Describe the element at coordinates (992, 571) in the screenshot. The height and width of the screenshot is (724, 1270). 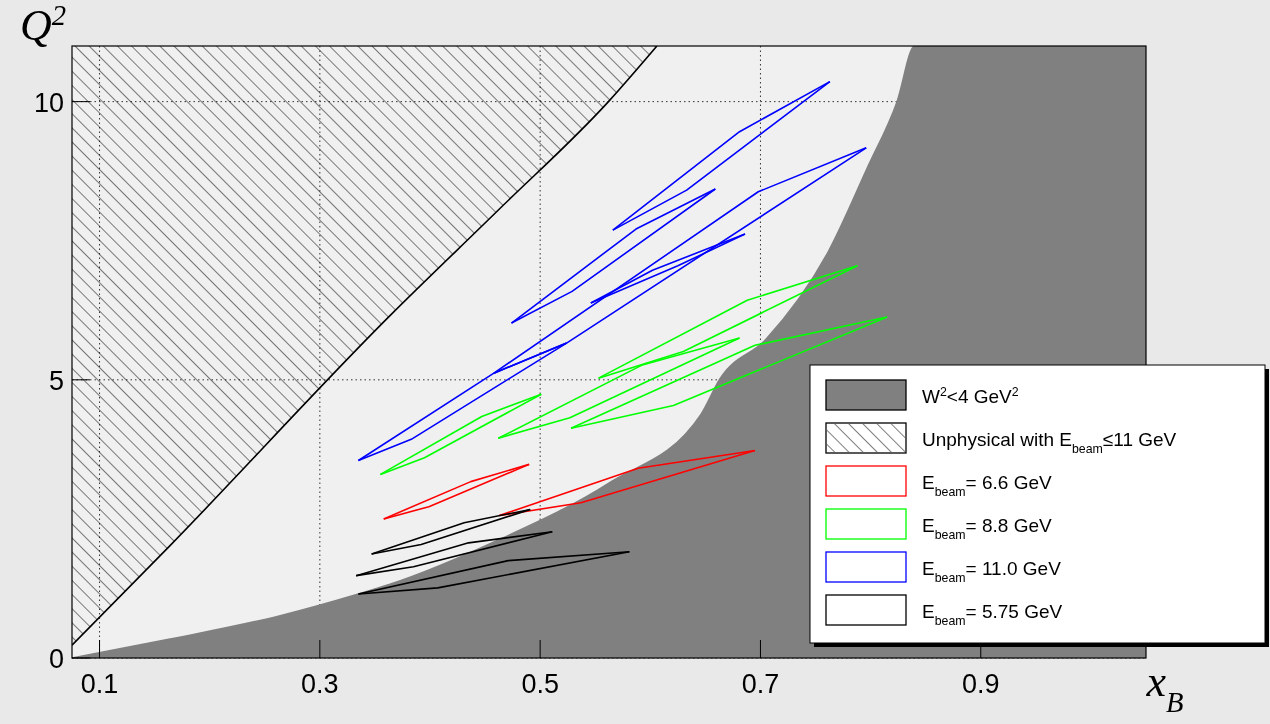
I see `legend-label: E$_{beam}$= 11.0 GeV` at that location.